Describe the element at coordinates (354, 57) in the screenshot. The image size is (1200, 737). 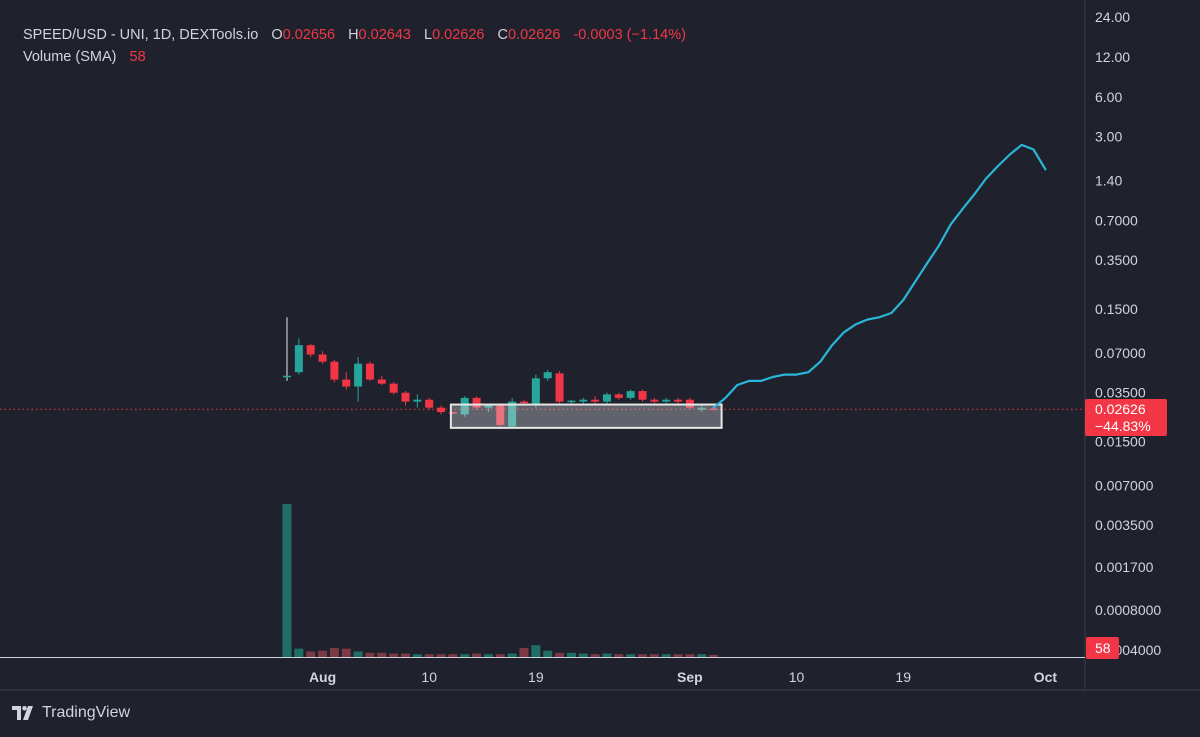
I see `volume-row: Volume (SMA) 58` at that location.